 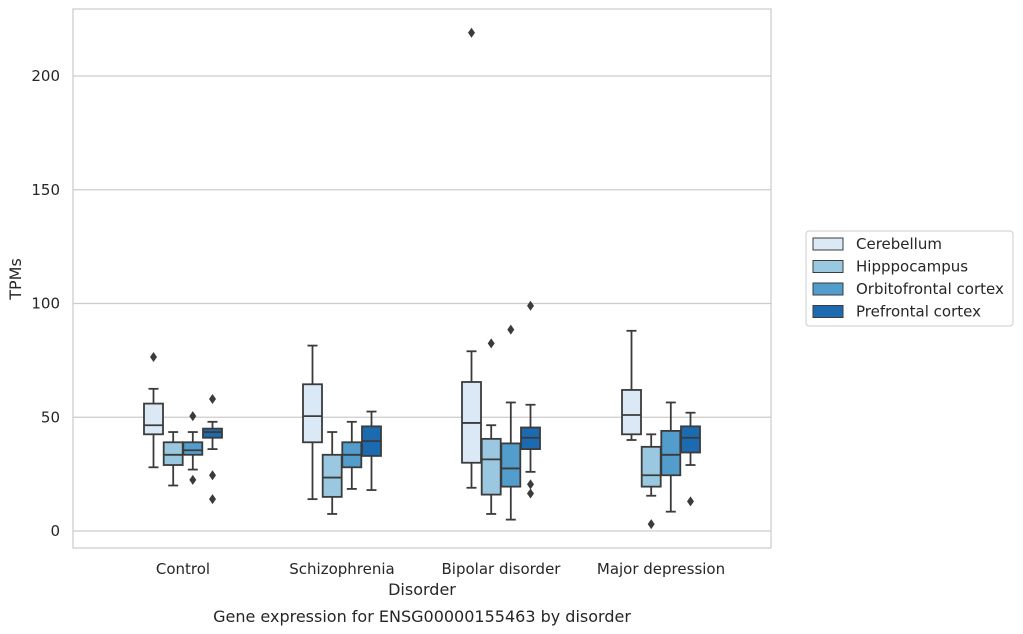 What do you see at coordinates (412, 434) in the screenshot?
I see `series-hipppocampus` at bounding box center [412, 434].